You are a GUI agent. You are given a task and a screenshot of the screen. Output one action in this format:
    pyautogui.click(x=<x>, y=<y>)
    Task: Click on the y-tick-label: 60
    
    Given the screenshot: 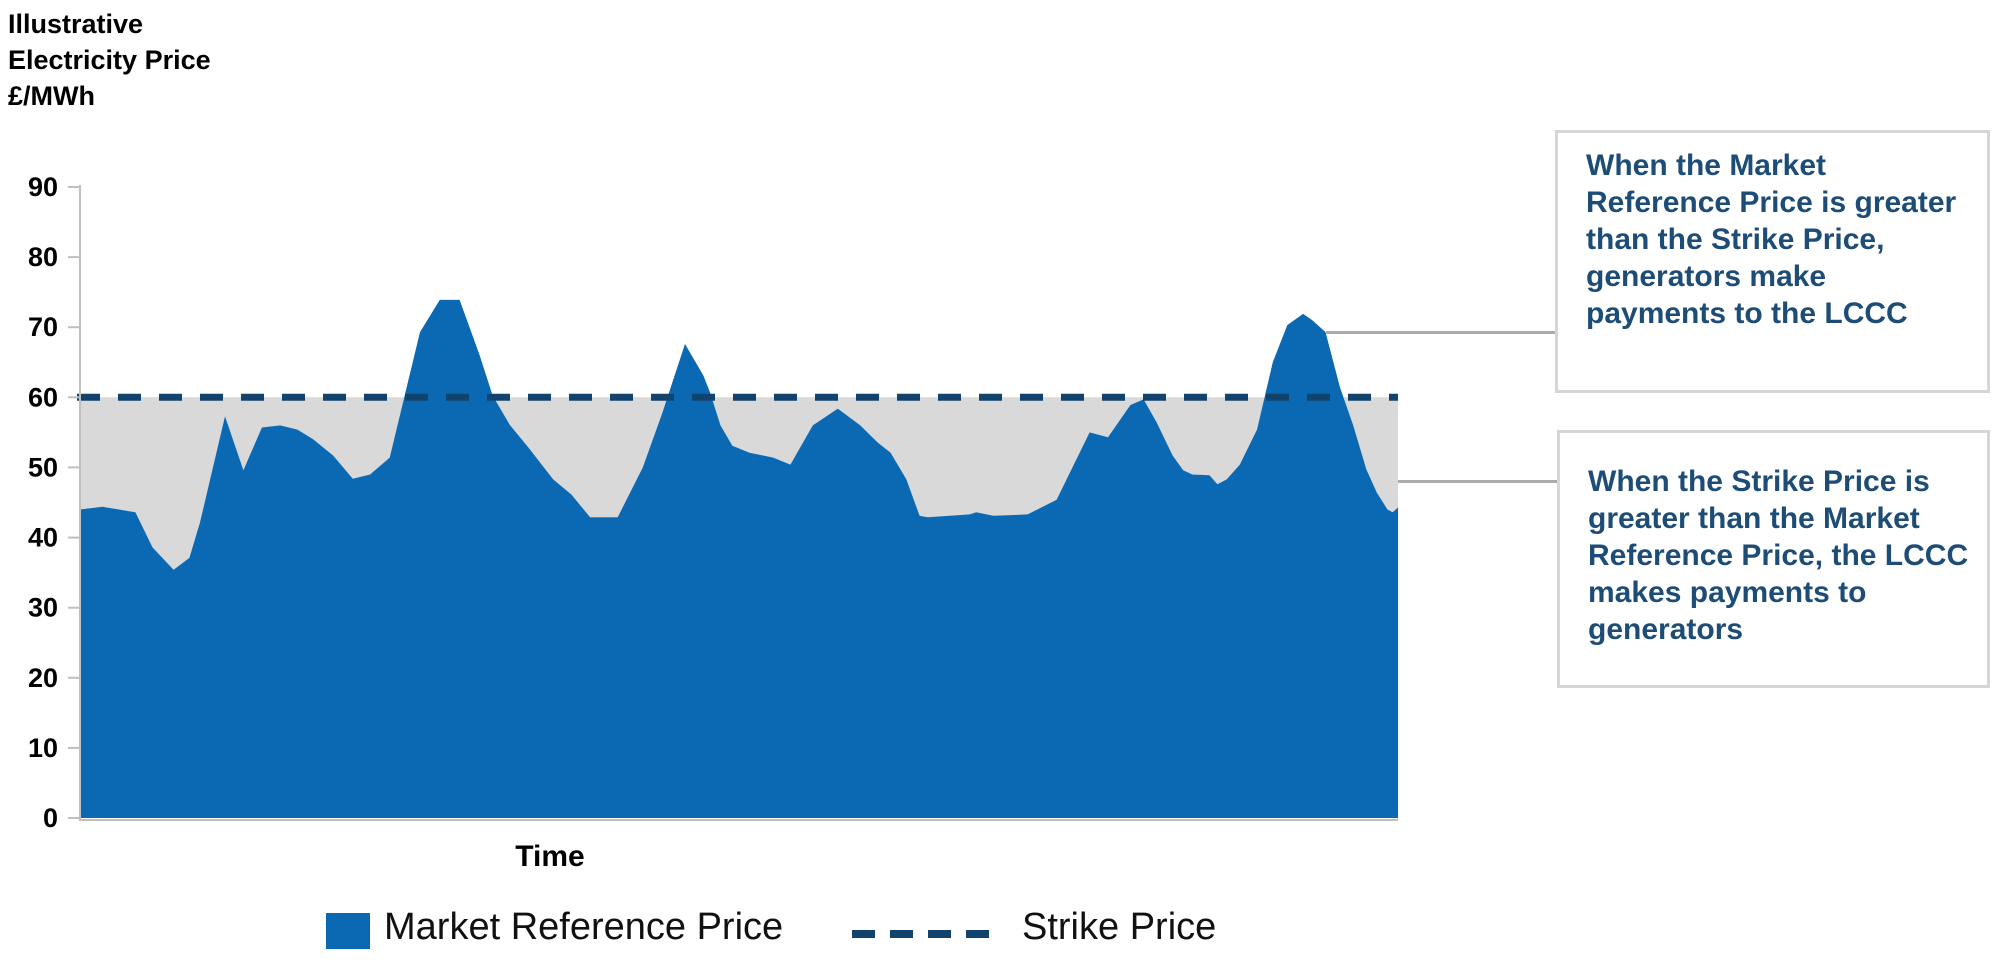 What is the action you would take?
    pyautogui.click(x=43, y=397)
    